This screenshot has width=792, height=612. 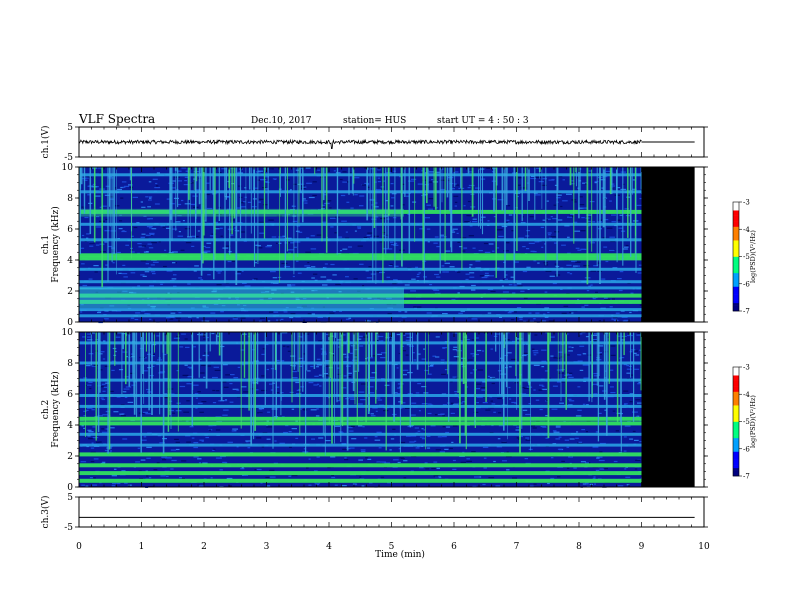 What do you see at coordinates (45, 512) in the screenshot?
I see `ch3wave-ylabel: ch.3(V)` at bounding box center [45, 512].